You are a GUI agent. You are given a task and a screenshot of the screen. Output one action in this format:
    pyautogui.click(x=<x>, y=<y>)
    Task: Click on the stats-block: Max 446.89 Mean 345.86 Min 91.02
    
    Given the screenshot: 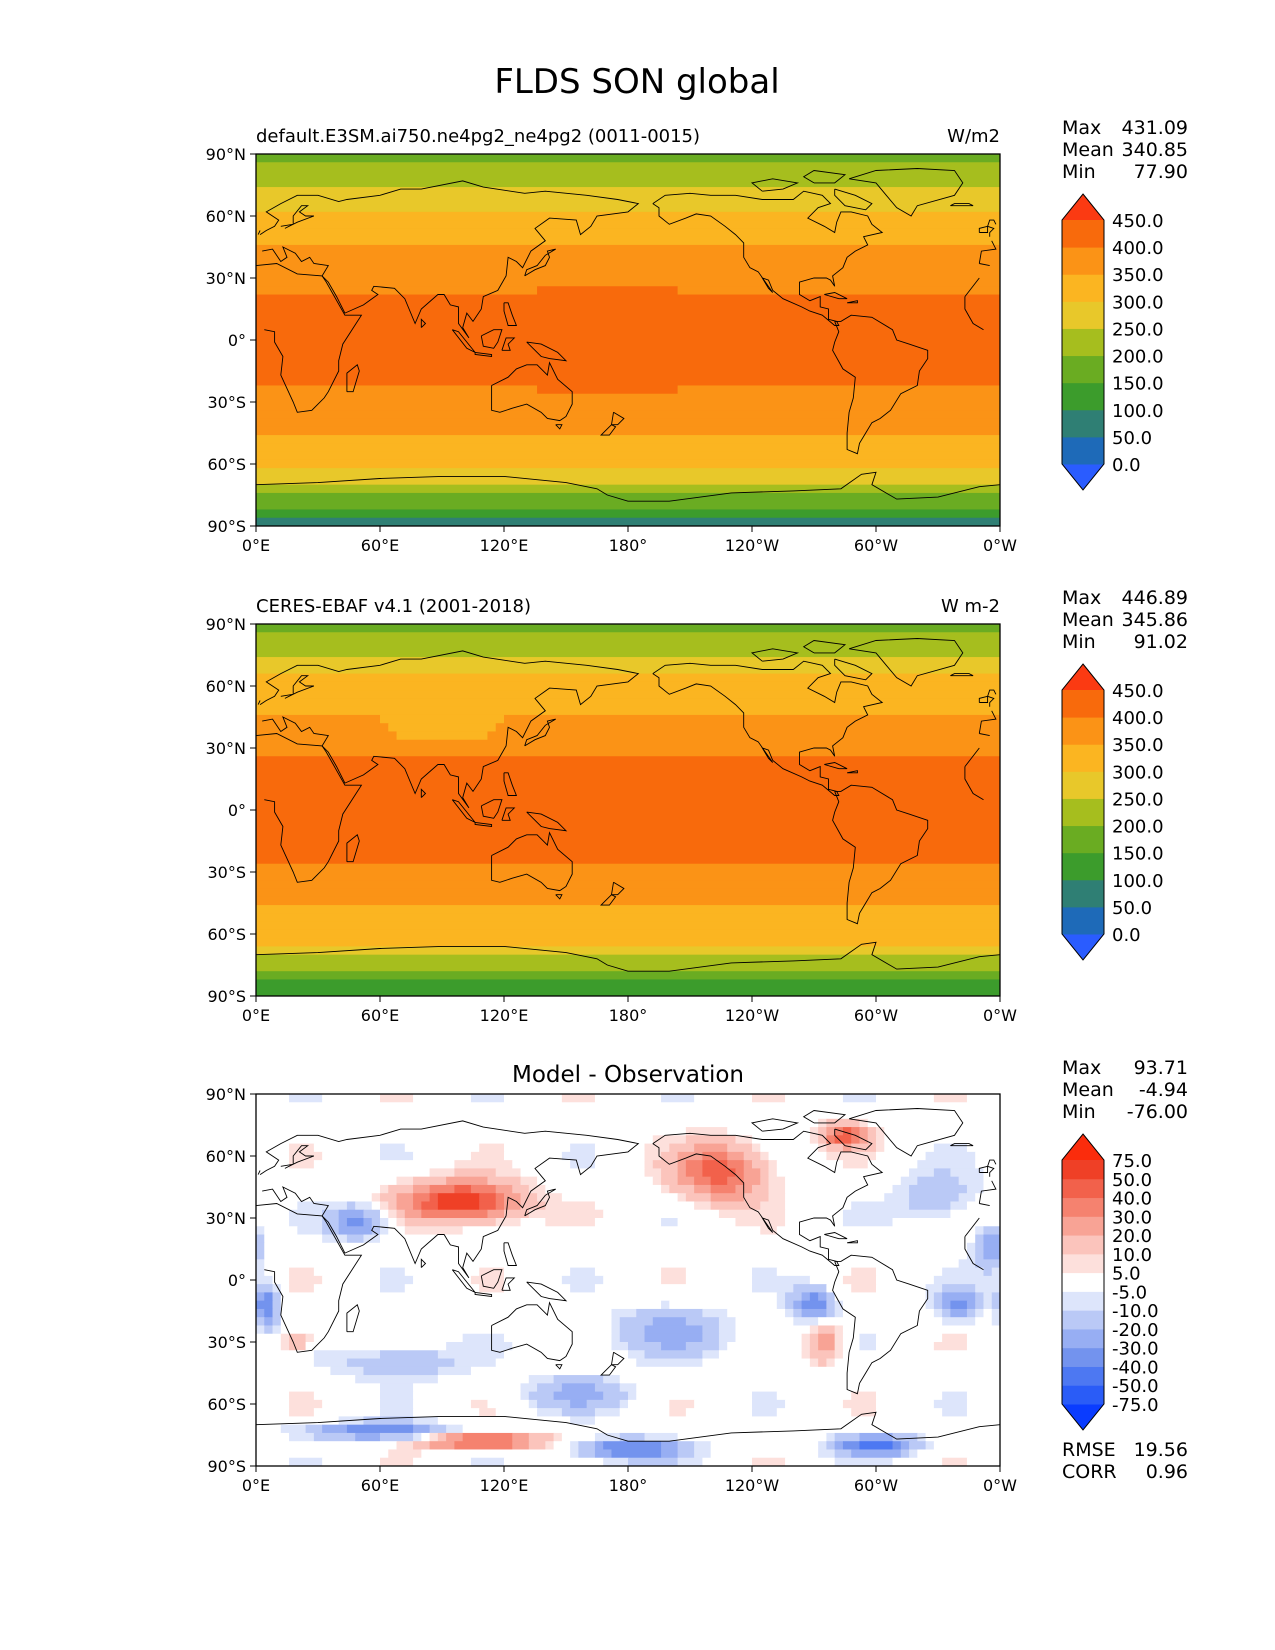 What is the action you would take?
    pyautogui.click(x=1125, y=620)
    